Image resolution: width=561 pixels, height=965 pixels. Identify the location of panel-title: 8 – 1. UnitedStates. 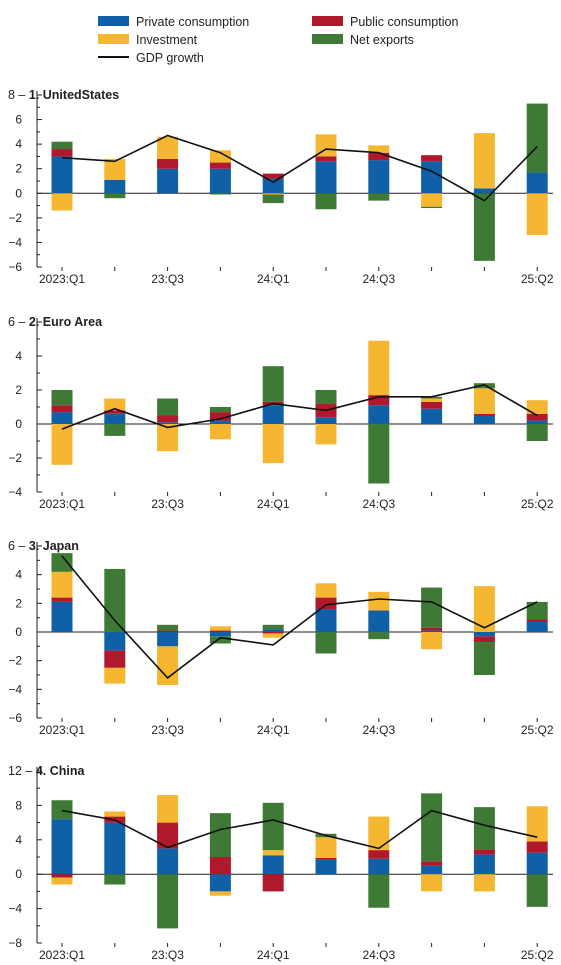
(63, 95).